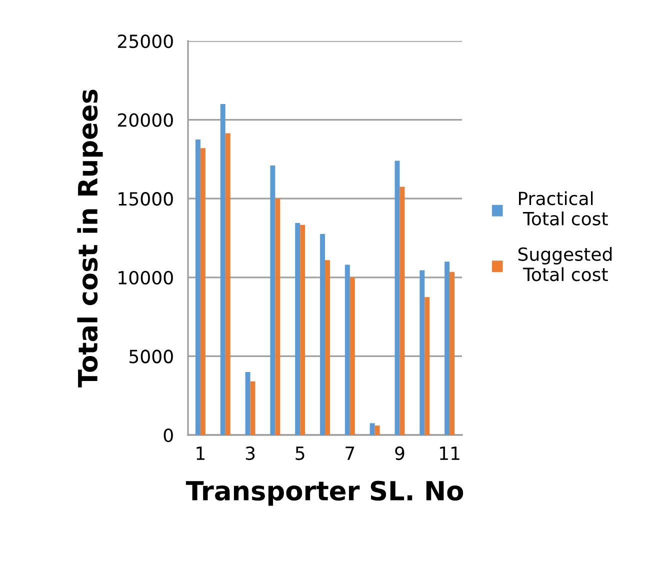  What do you see at coordinates (350, 453) in the screenshot?
I see `x-tick-label: 7` at bounding box center [350, 453].